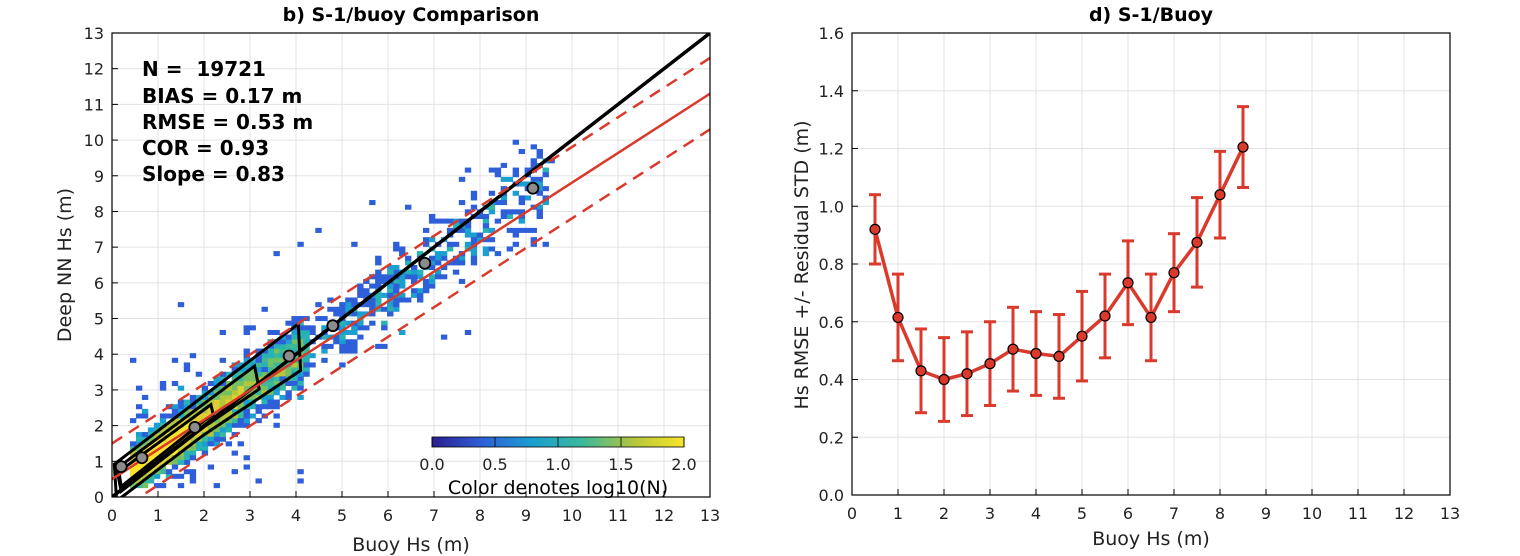 This screenshot has width=1520, height=556. I want to click on left-y-axis-label: Deep NN Hs (m), so click(65, 265).